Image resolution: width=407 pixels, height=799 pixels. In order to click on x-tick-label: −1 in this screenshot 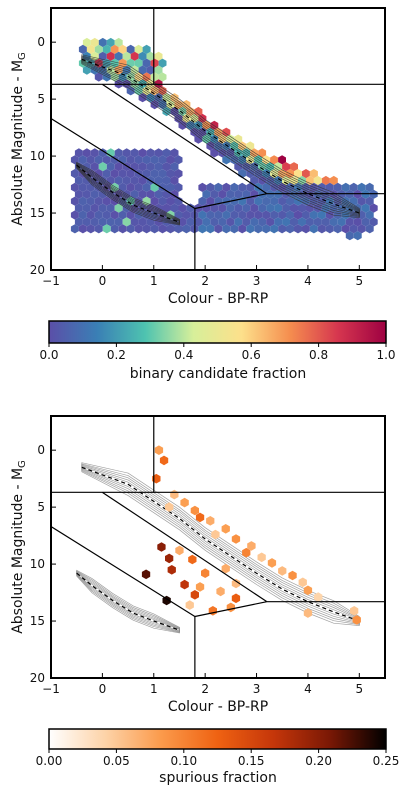, I will do `click(51, 281)`.